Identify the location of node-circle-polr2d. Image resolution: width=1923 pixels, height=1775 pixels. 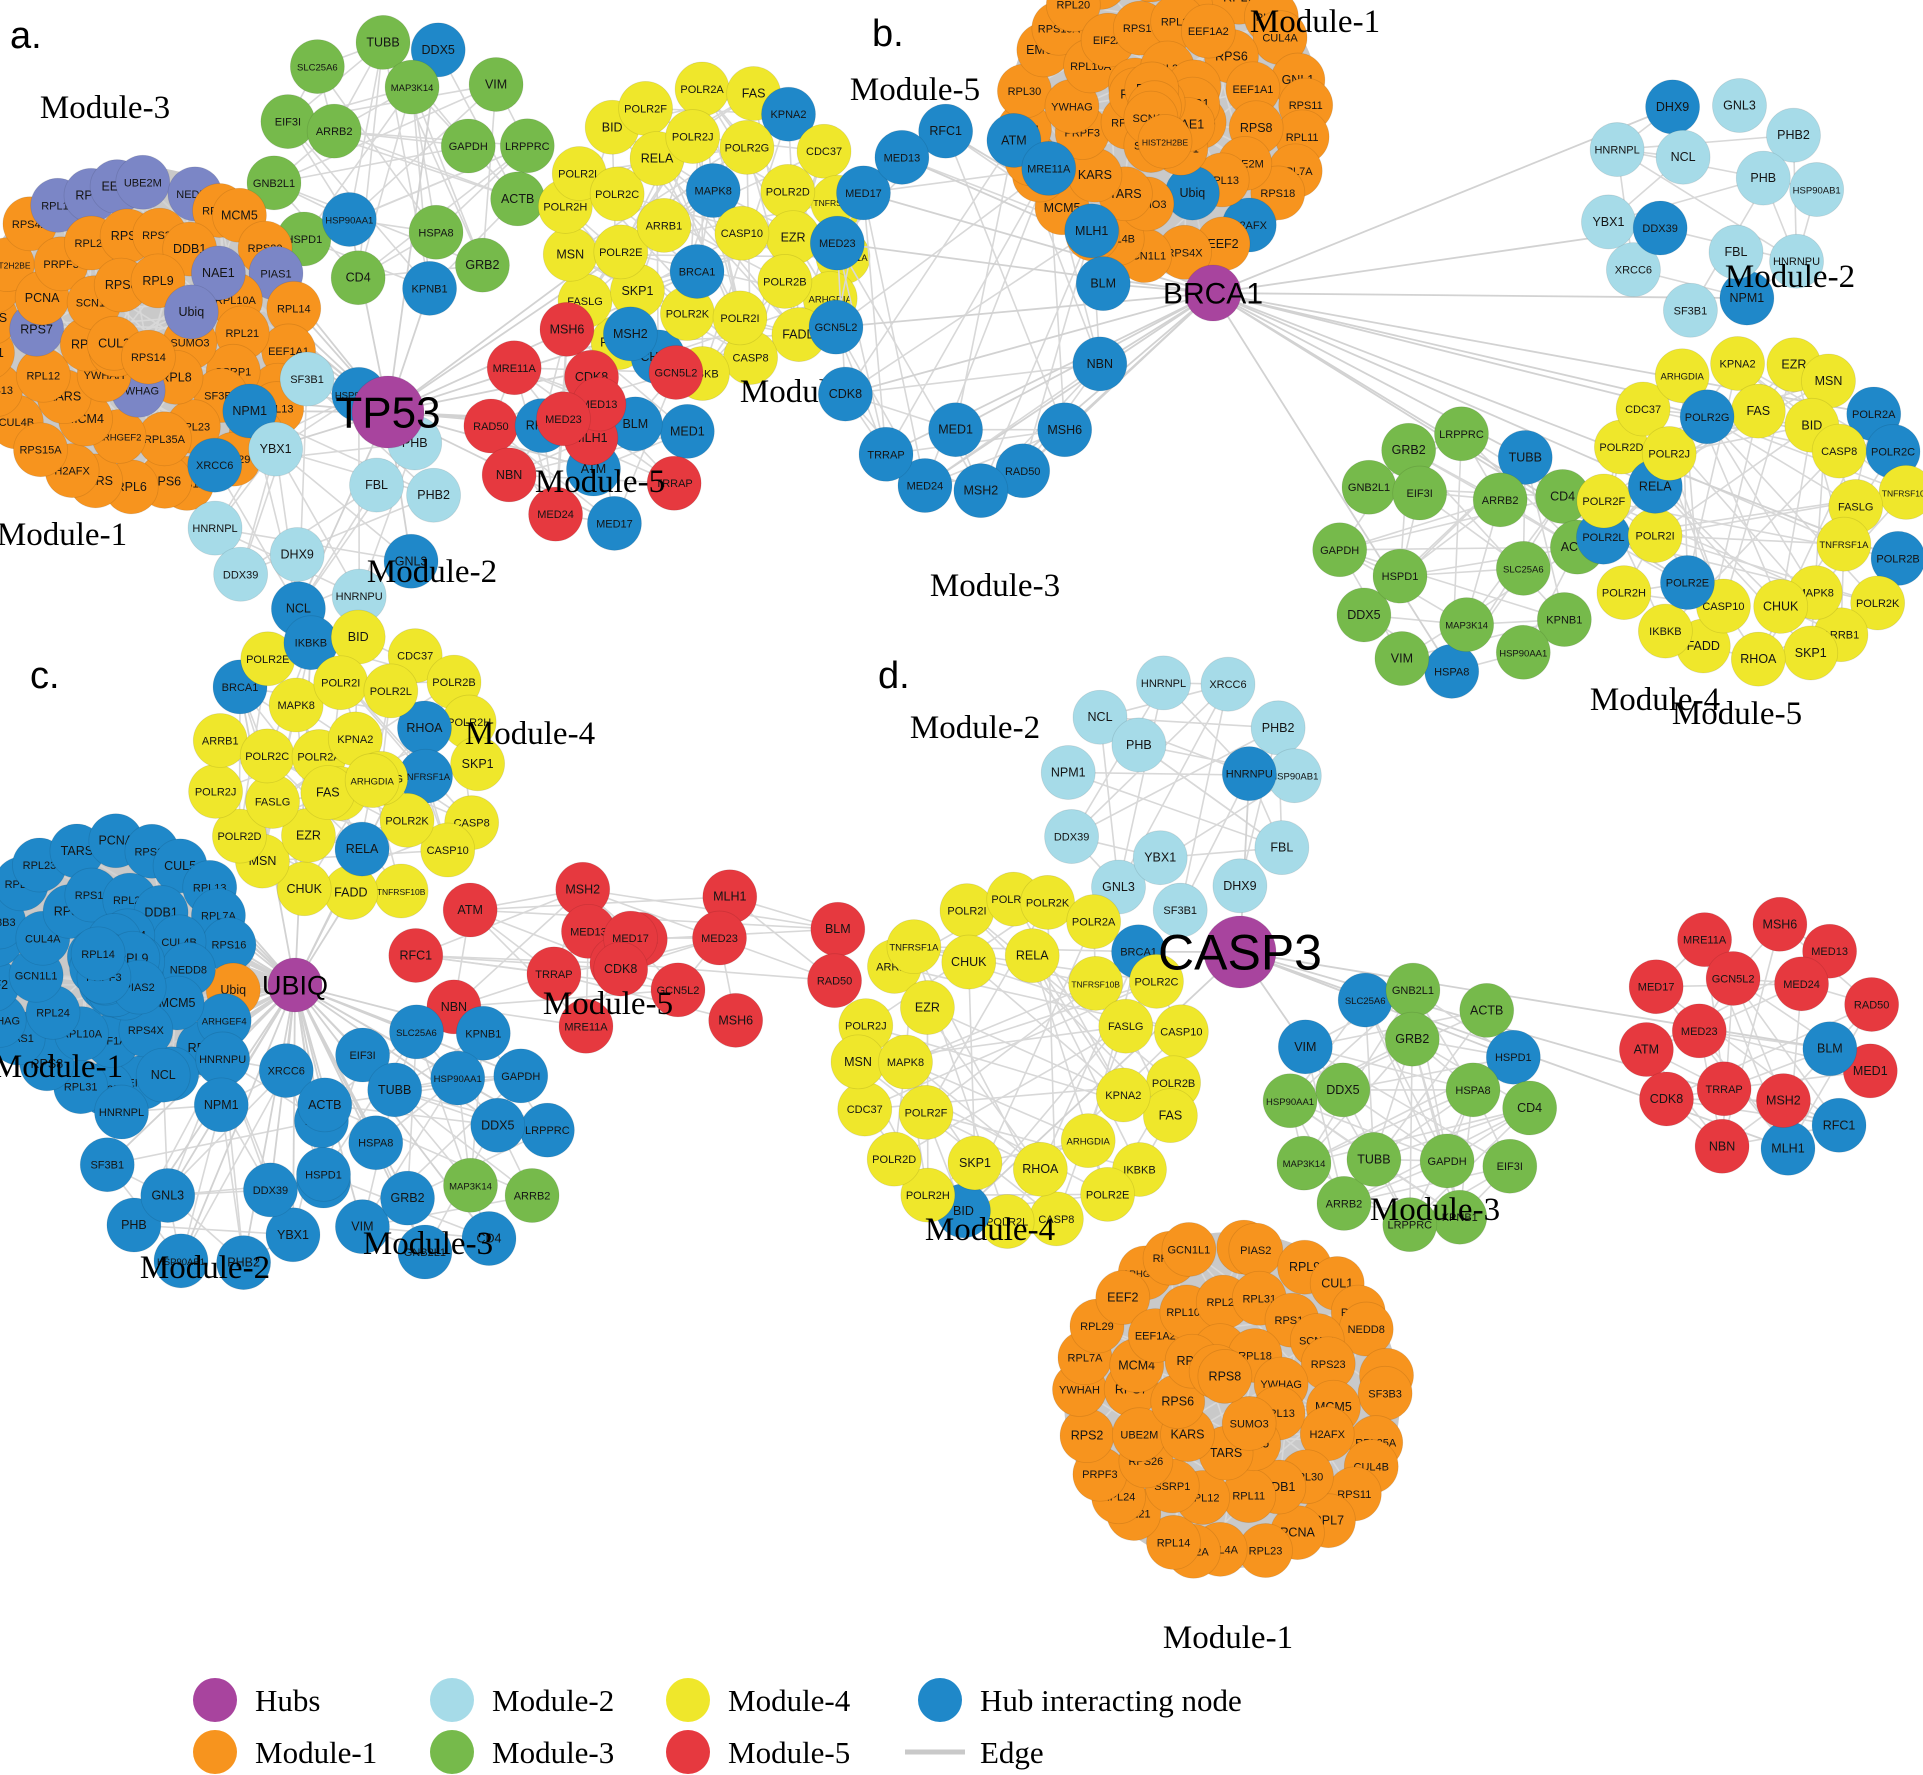
(894, 1159).